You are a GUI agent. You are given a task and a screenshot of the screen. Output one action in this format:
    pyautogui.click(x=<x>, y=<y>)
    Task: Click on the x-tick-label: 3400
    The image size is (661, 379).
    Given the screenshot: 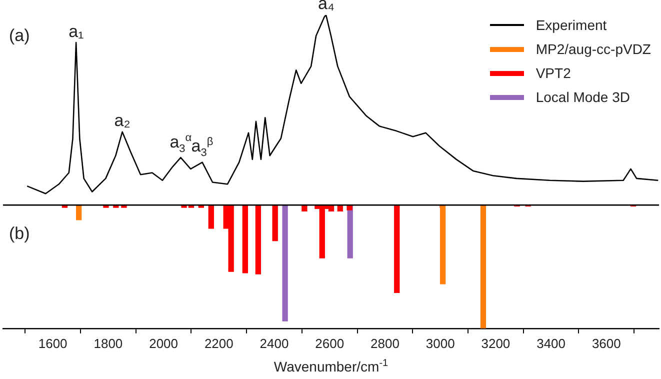 What is the action you would take?
    pyautogui.click(x=551, y=343)
    